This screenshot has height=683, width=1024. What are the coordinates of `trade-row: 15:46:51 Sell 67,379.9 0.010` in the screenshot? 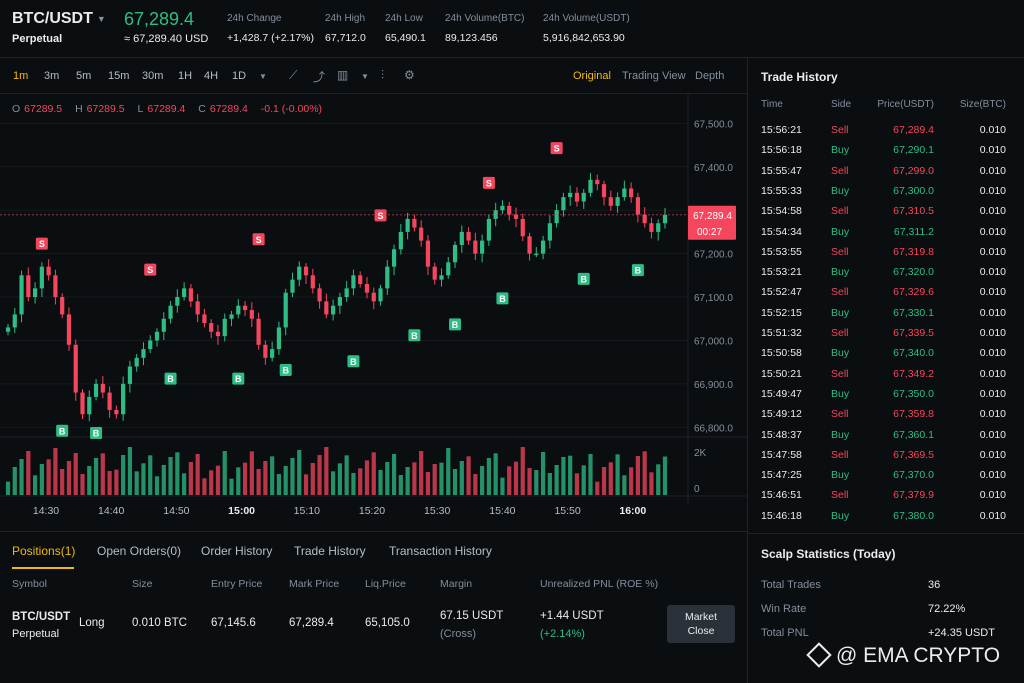 It's located at (886, 499).